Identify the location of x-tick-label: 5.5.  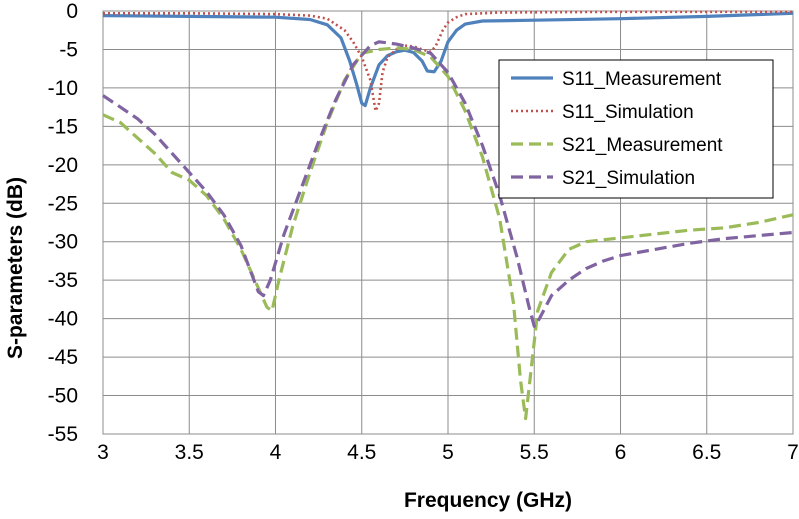
(534, 452).